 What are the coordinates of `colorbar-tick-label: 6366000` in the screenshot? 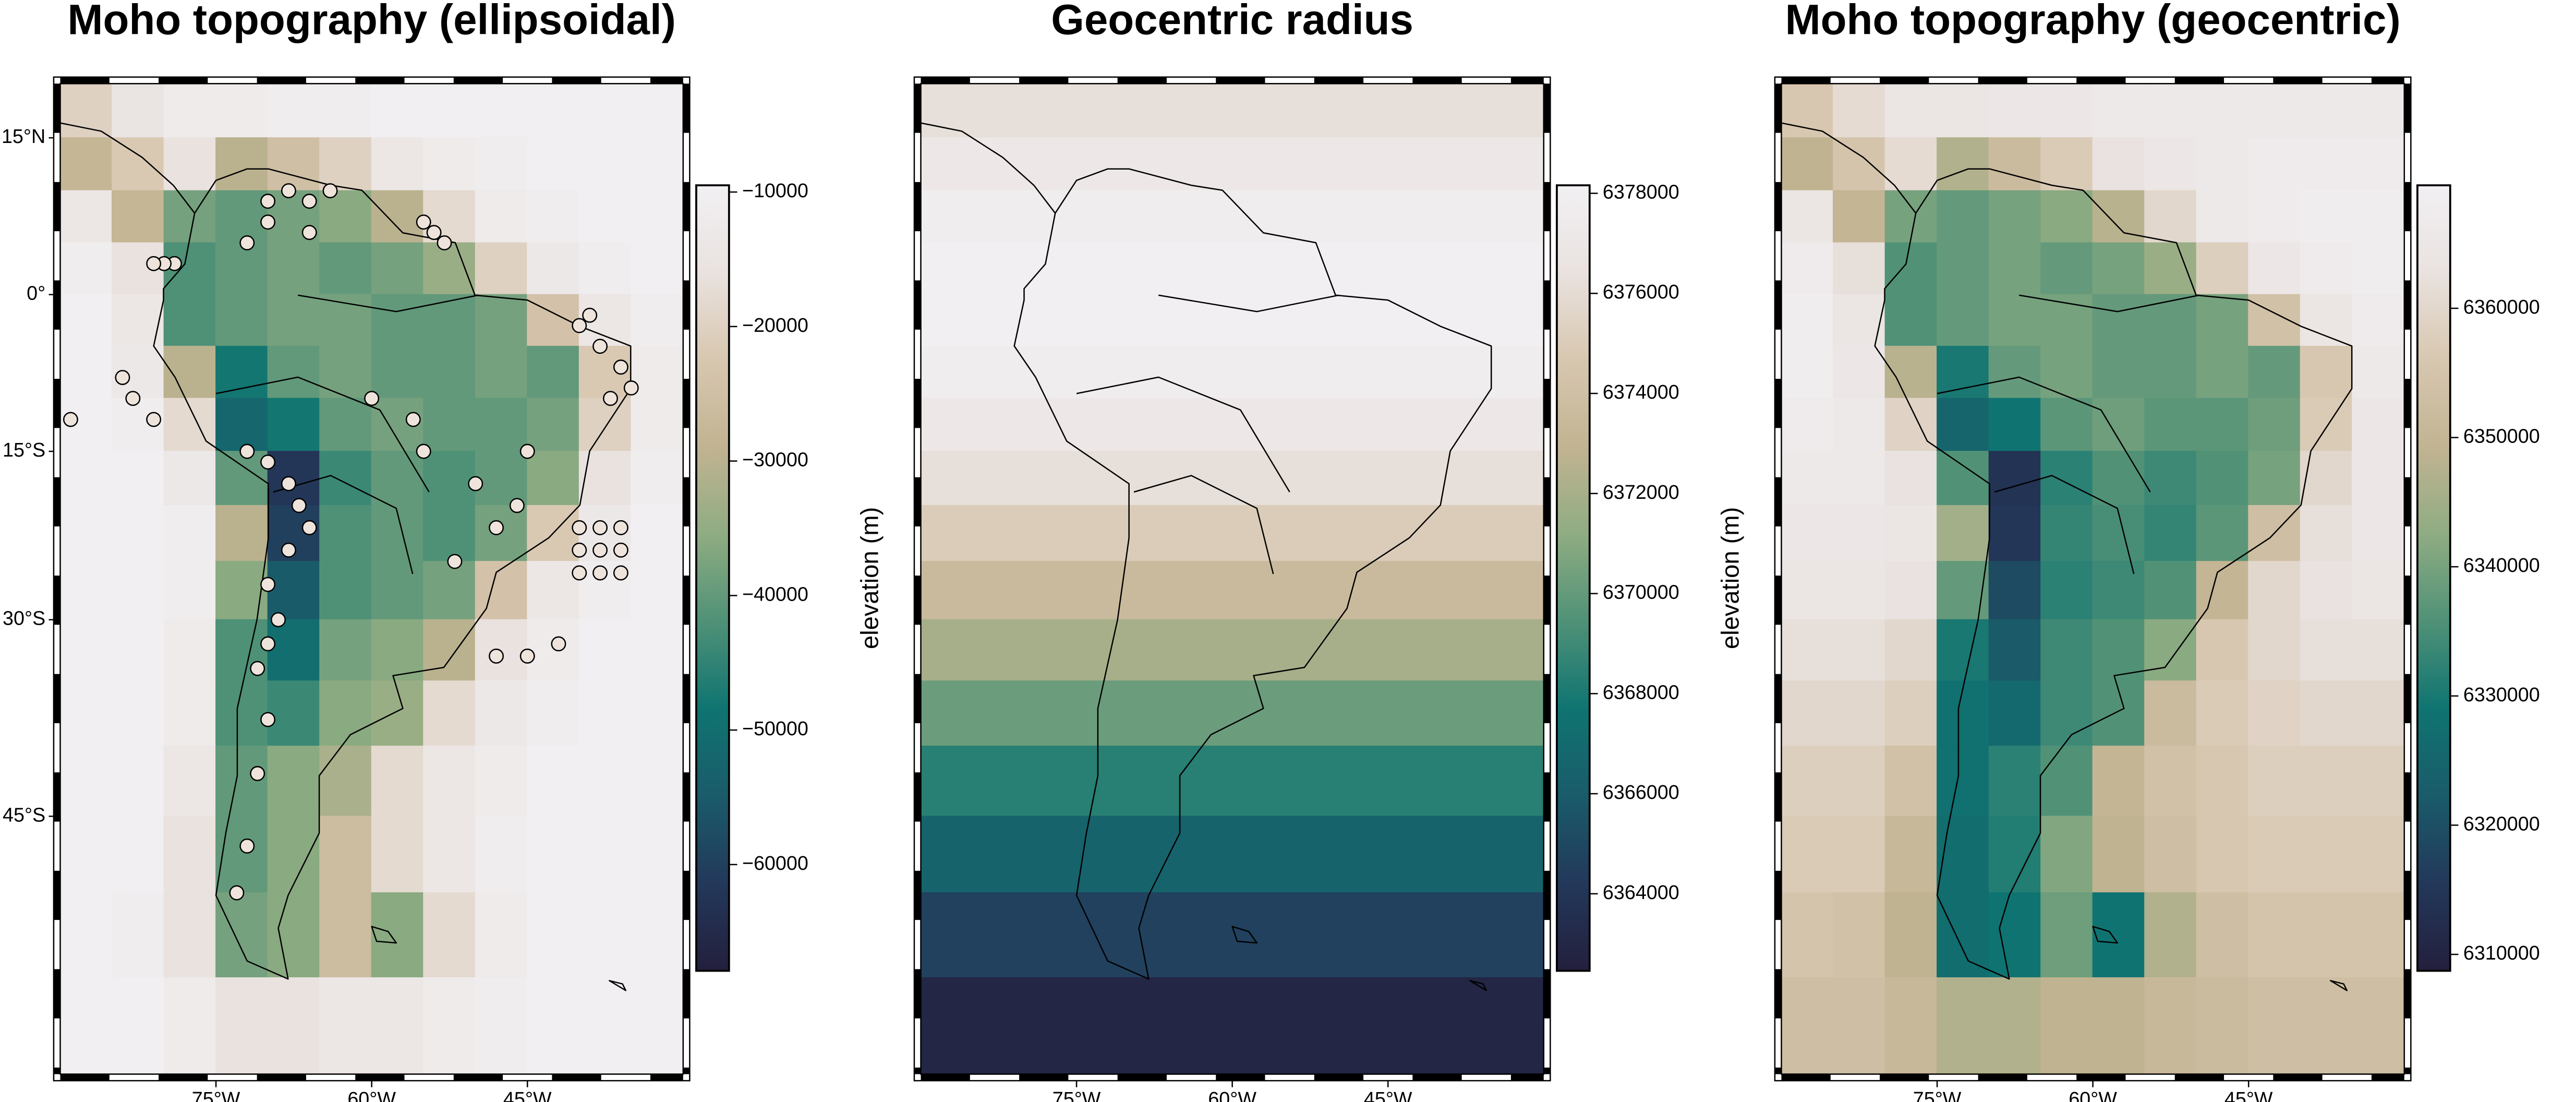 It's located at (1641, 792).